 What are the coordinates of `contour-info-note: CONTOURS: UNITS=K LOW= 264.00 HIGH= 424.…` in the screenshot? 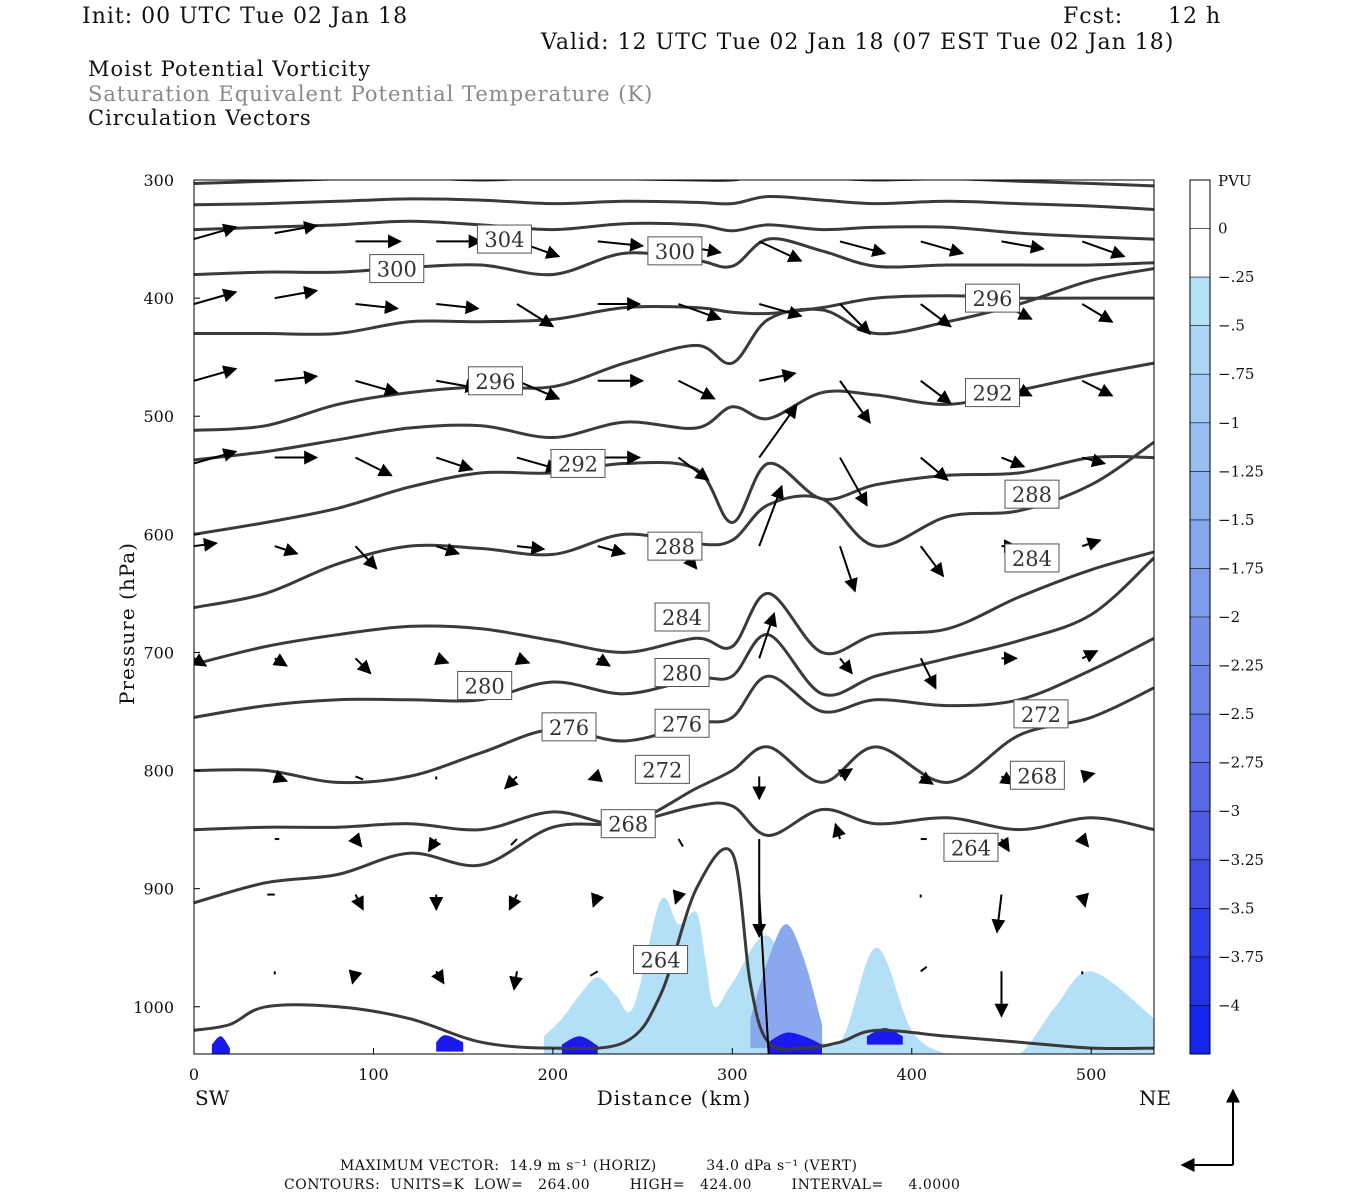 It's located at (622, 1185).